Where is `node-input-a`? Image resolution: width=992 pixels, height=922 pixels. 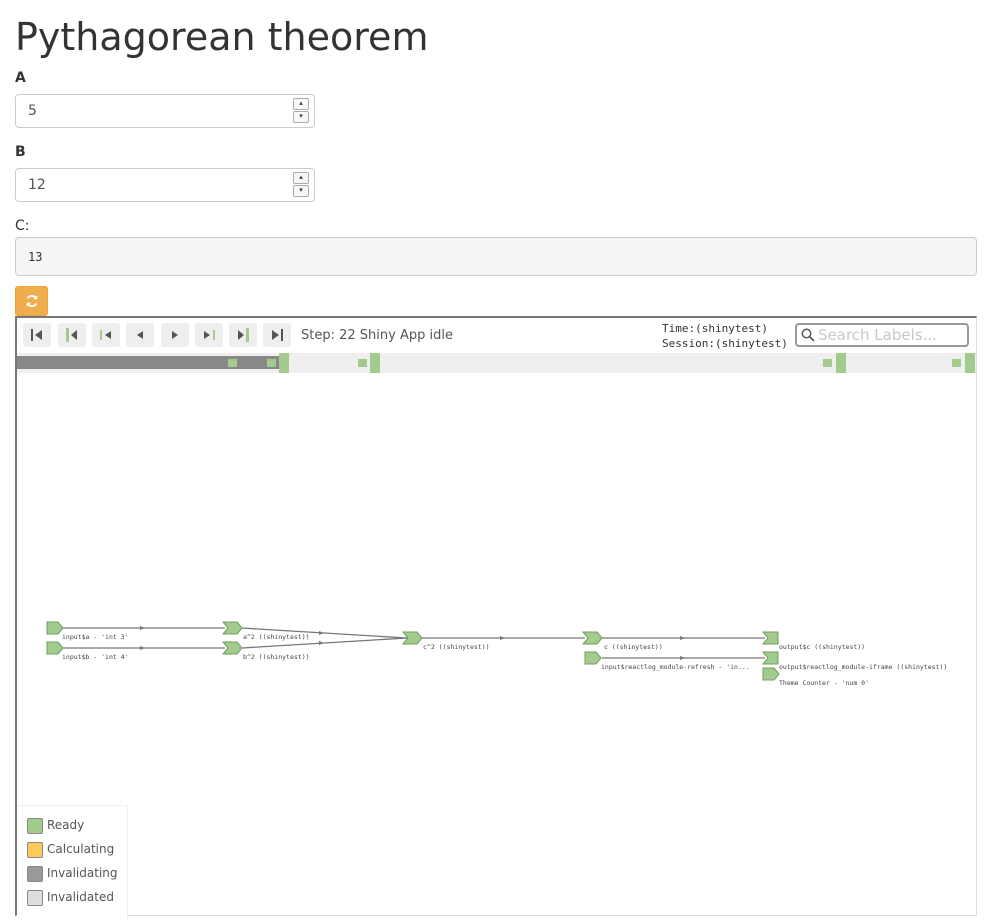 node-input-a is located at coordinates (55, 628).